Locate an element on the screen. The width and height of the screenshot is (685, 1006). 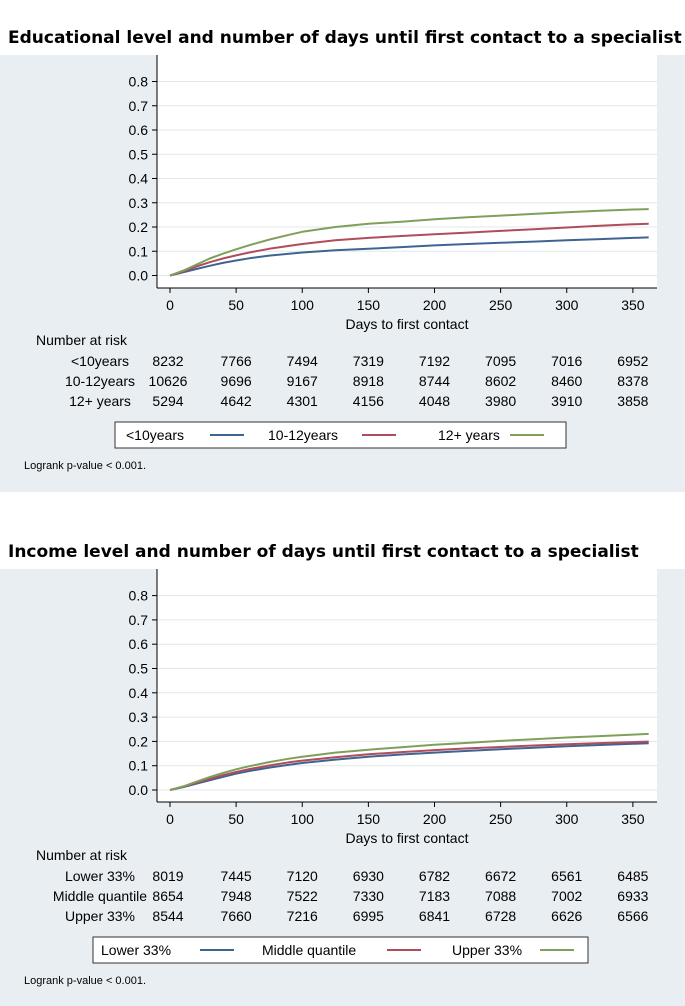
risk-row-label: 10-12years is located at coordinates (100, 381).